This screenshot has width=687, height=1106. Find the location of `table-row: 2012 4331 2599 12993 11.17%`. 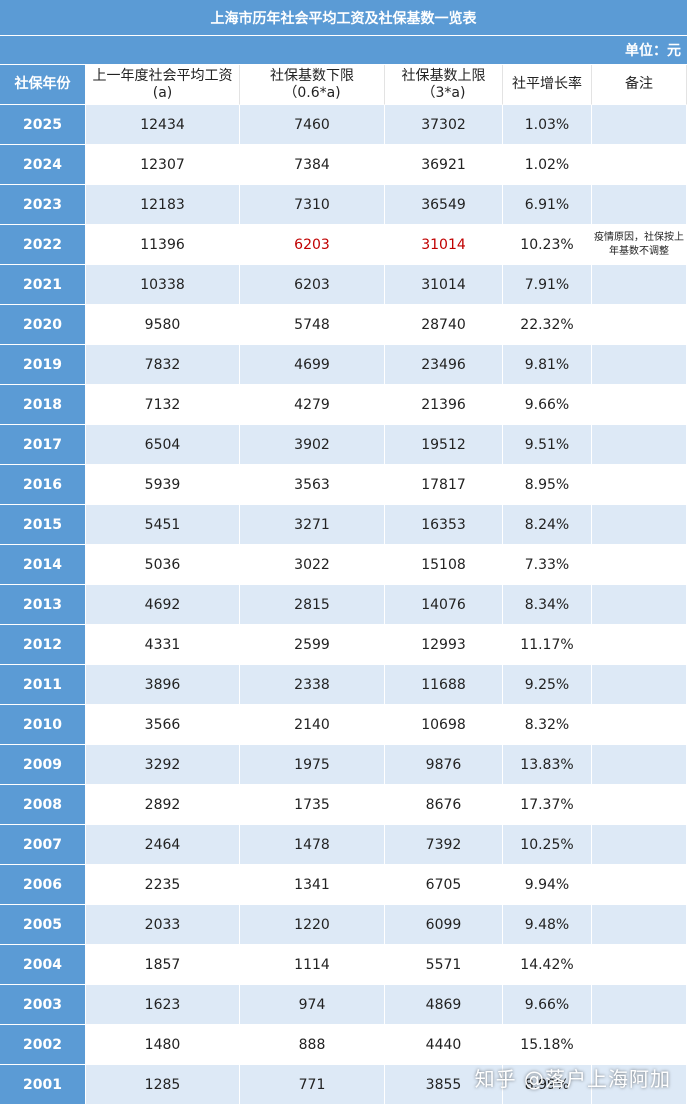

table-row: 2012 4331 2599 12993 11.17% is located at coordinates (343, 645).